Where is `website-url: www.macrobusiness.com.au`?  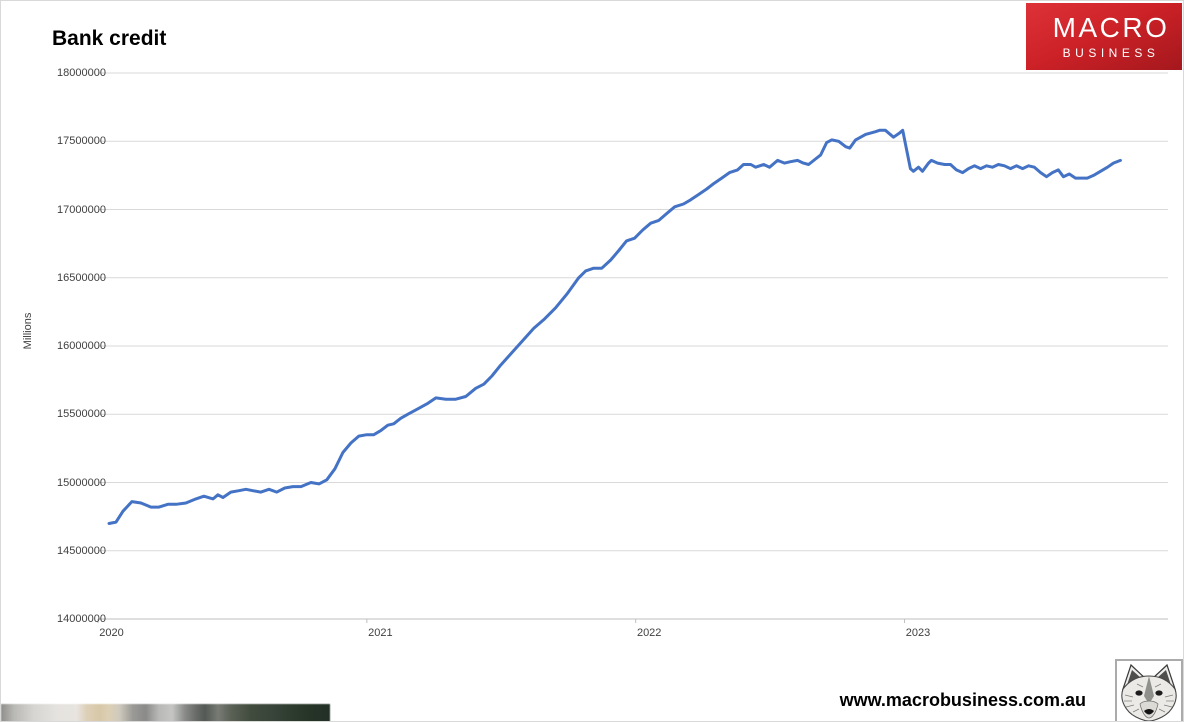
website-url: www.macrobusiness.com.au is located at coordinates (962, 700).